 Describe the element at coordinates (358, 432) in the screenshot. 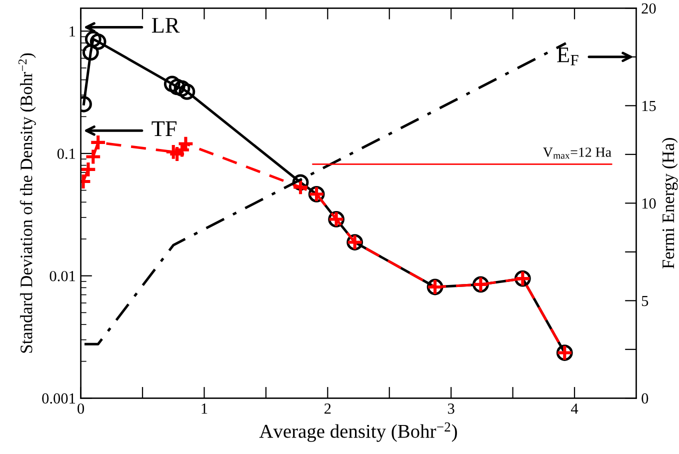

I see `x-axis-title: Average density (Bohr$^{−2}$)` at that location.